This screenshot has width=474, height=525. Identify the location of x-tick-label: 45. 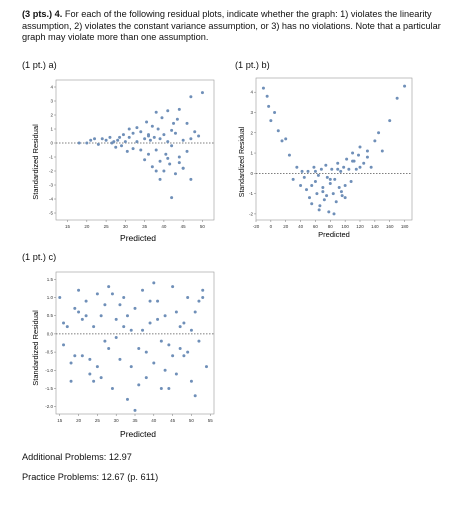
(184, 226).